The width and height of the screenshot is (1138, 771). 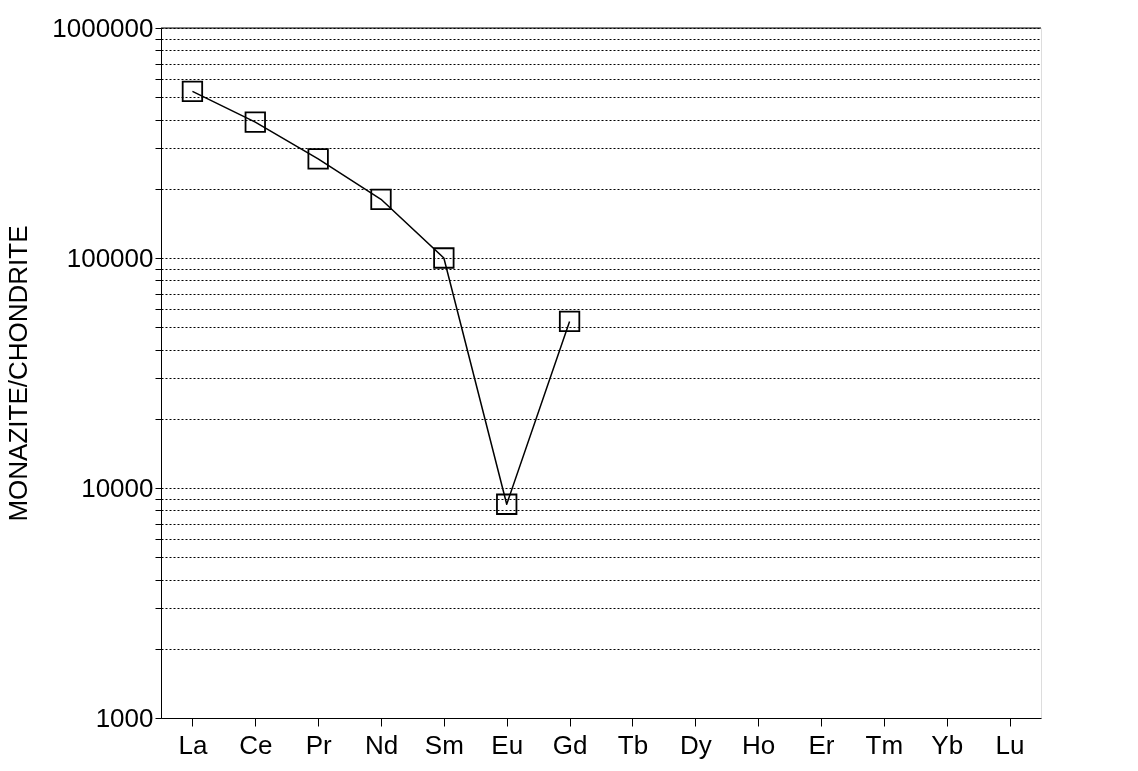 I want to click on x-tick-label: Pr, so click(x=318, y=744).